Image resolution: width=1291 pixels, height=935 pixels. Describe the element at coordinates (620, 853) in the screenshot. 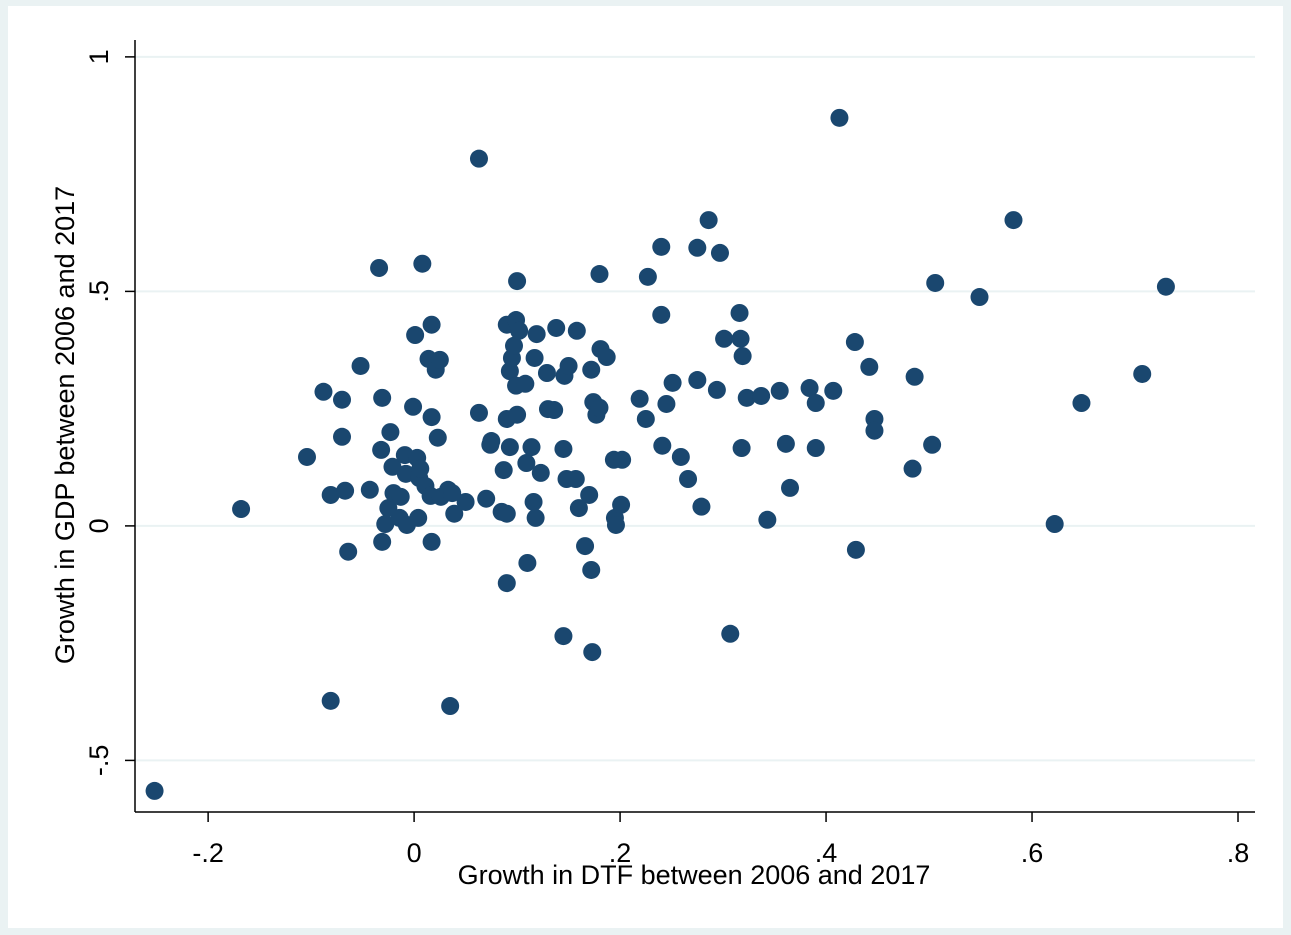

I see `x-tick-label: .2` at that location.